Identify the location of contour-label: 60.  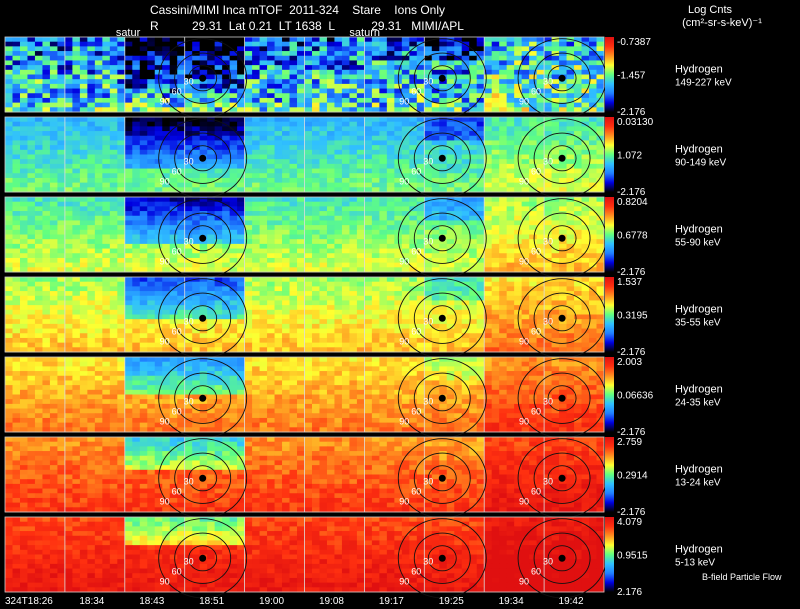
(177, 91).